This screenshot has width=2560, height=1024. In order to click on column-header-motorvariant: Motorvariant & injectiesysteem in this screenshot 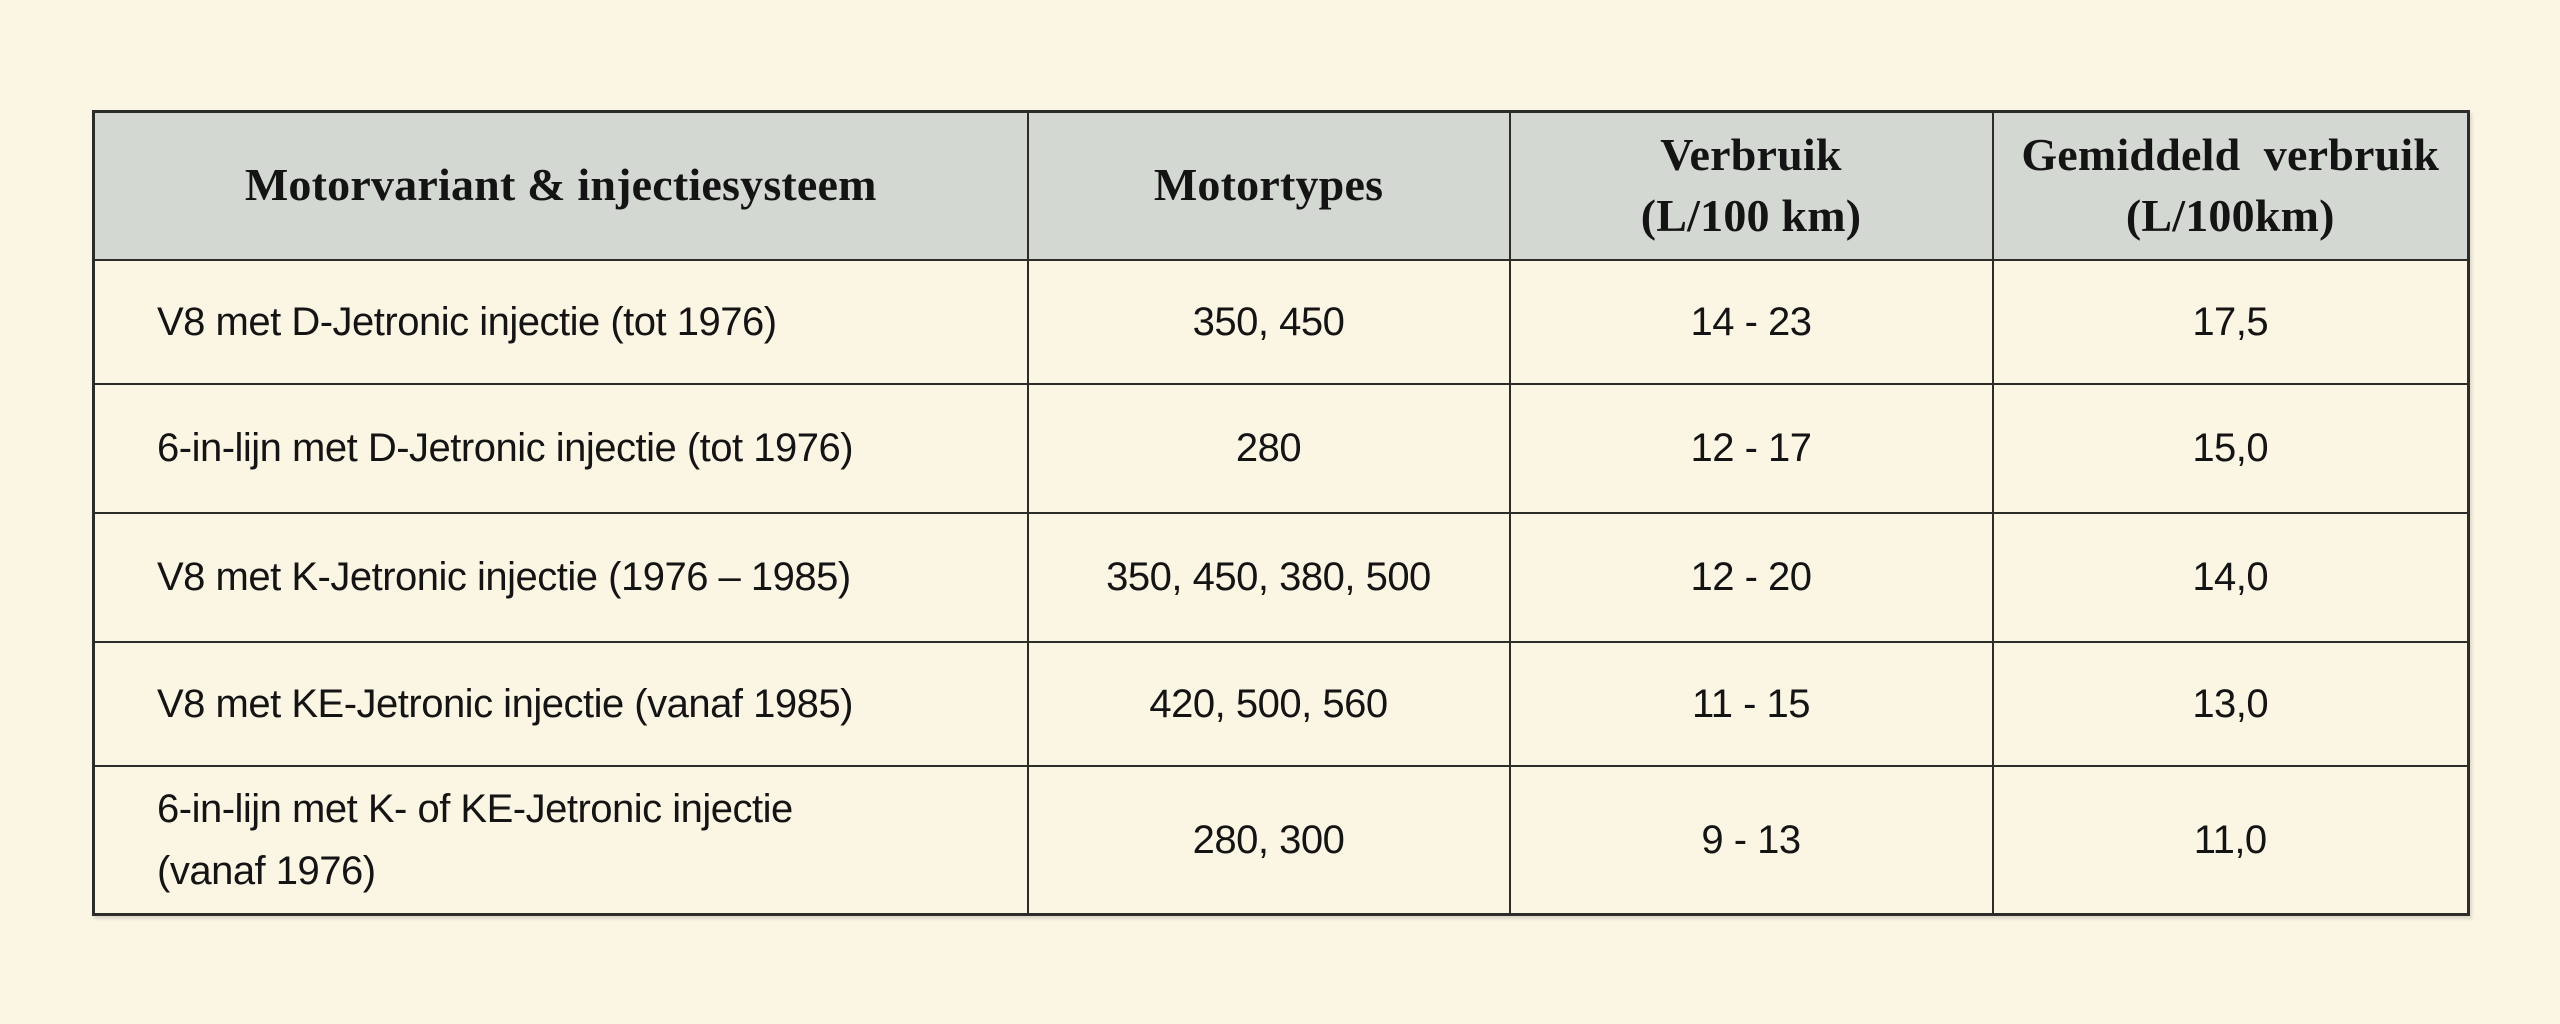, I will do `click(560, 185)`.